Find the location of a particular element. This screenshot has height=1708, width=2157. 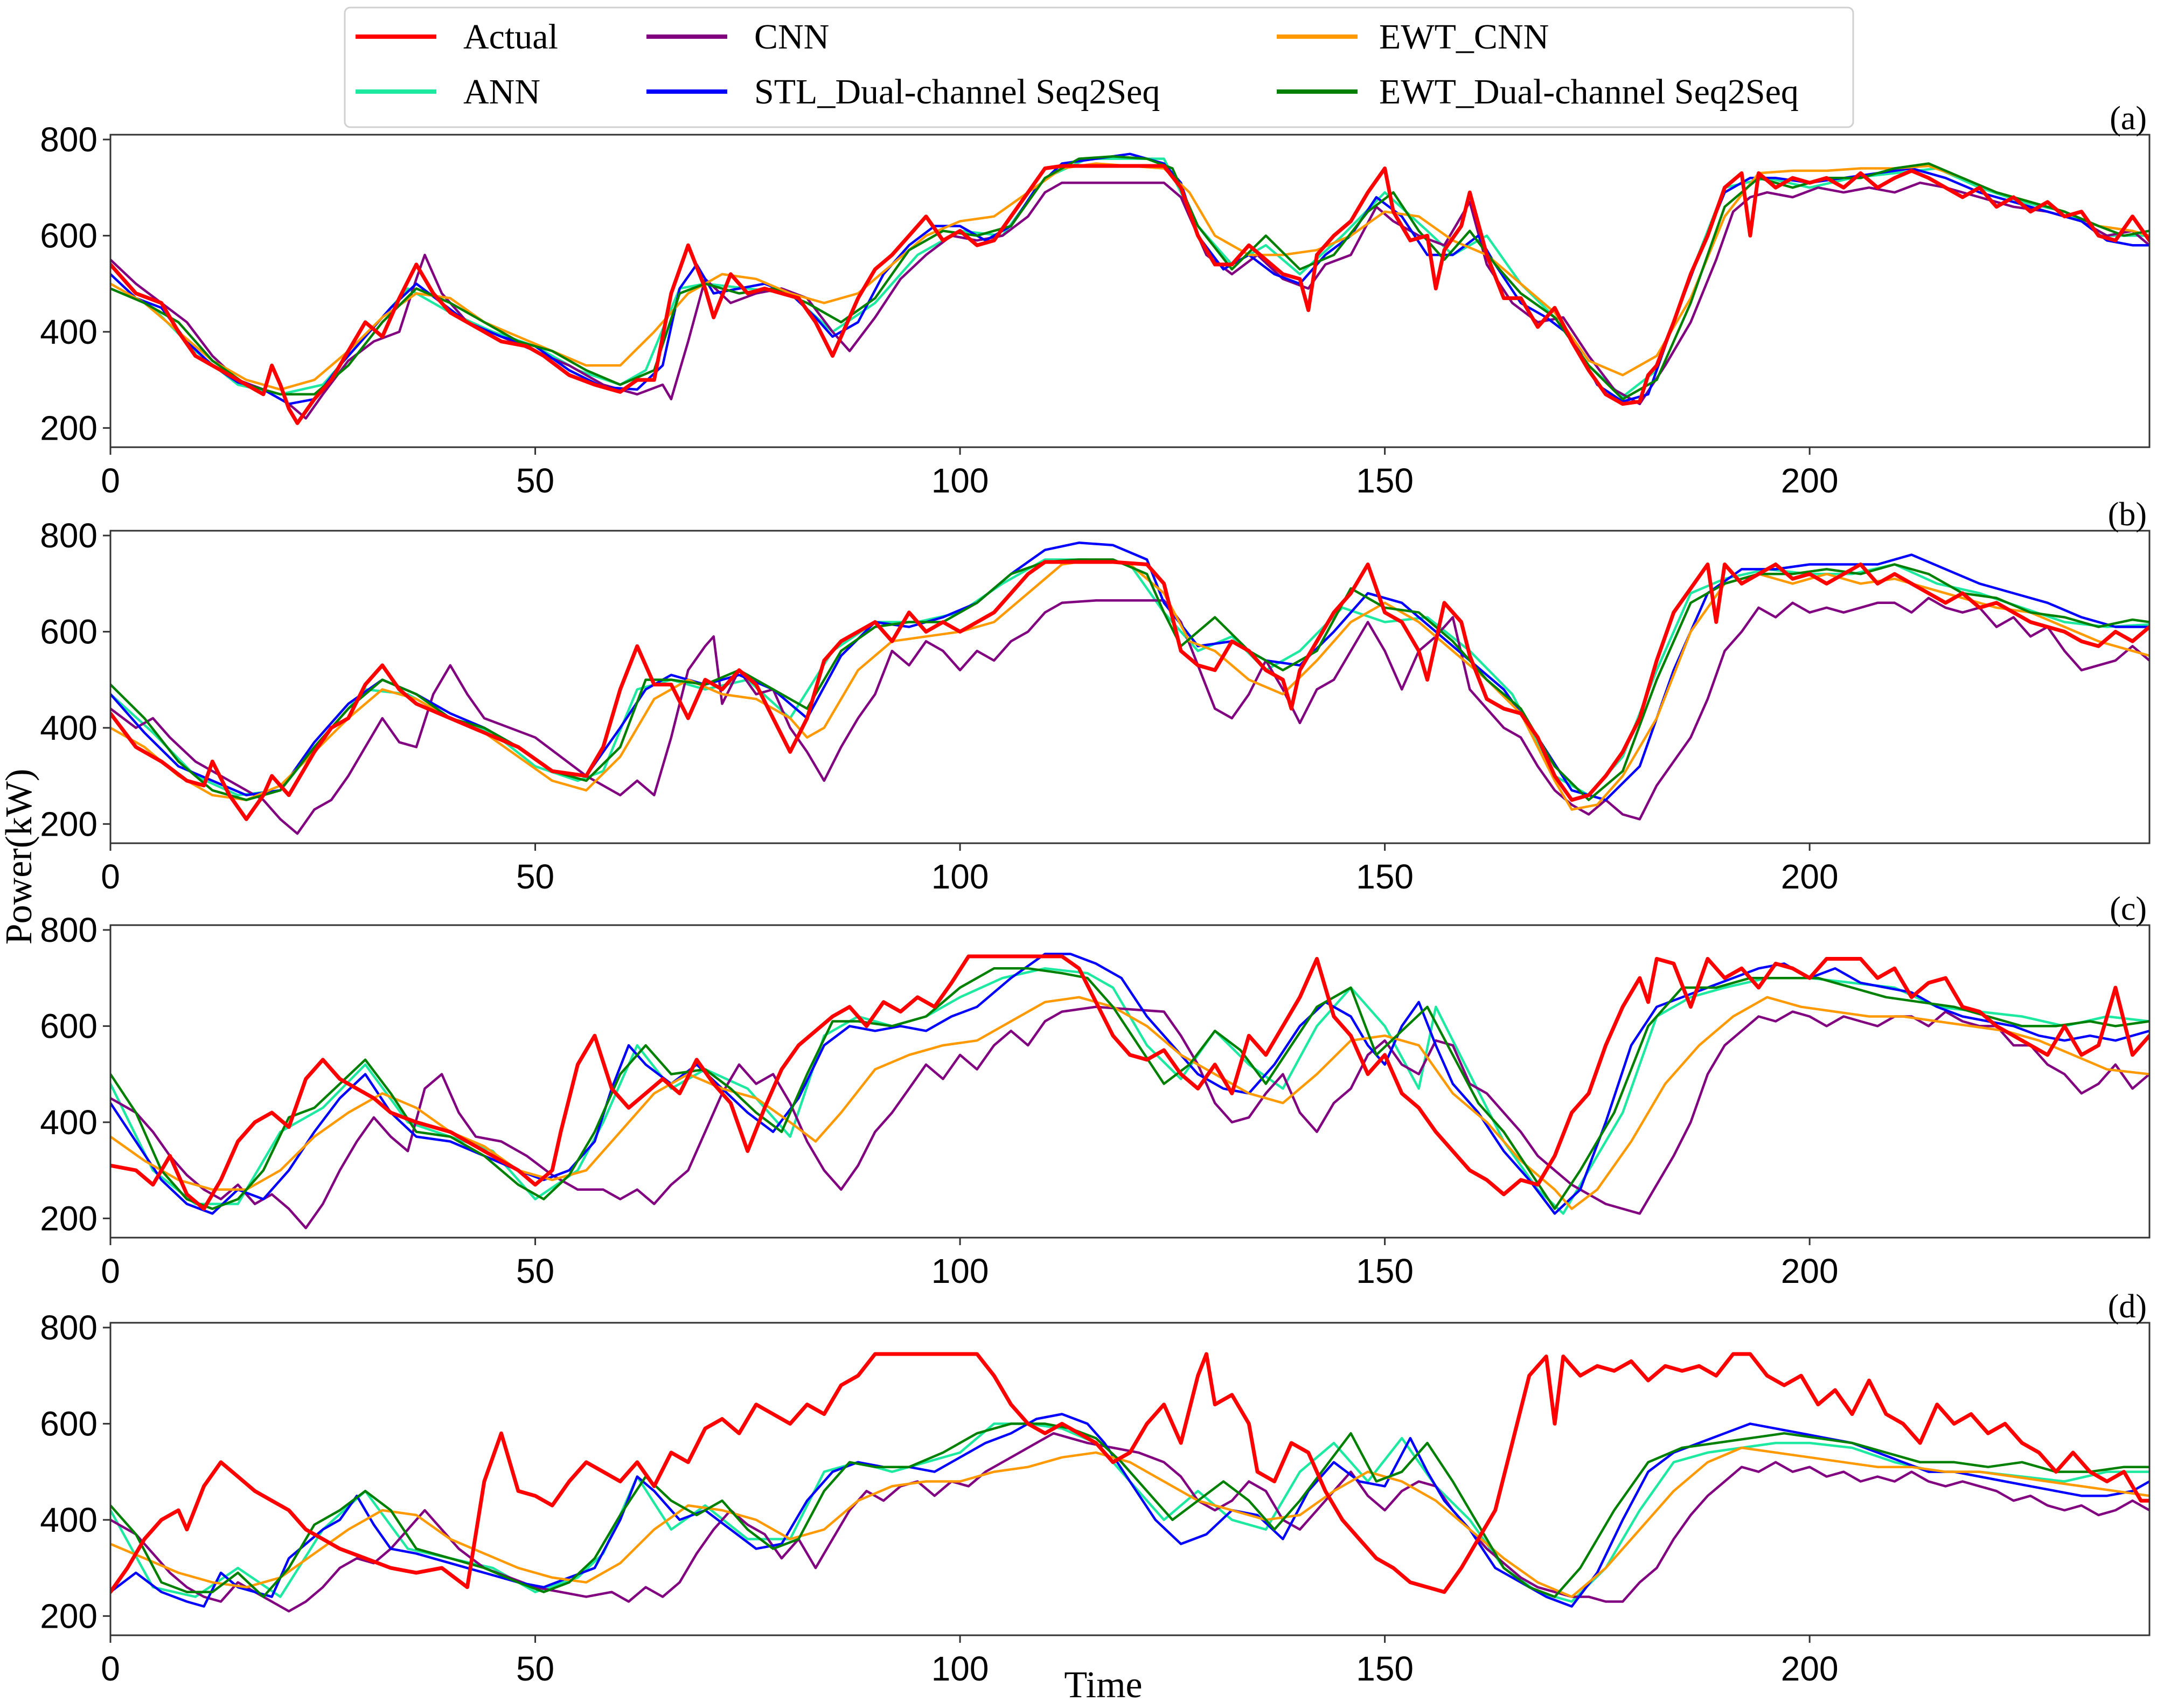

series-line-cnn-d is located at coordinates (1129, 1522).